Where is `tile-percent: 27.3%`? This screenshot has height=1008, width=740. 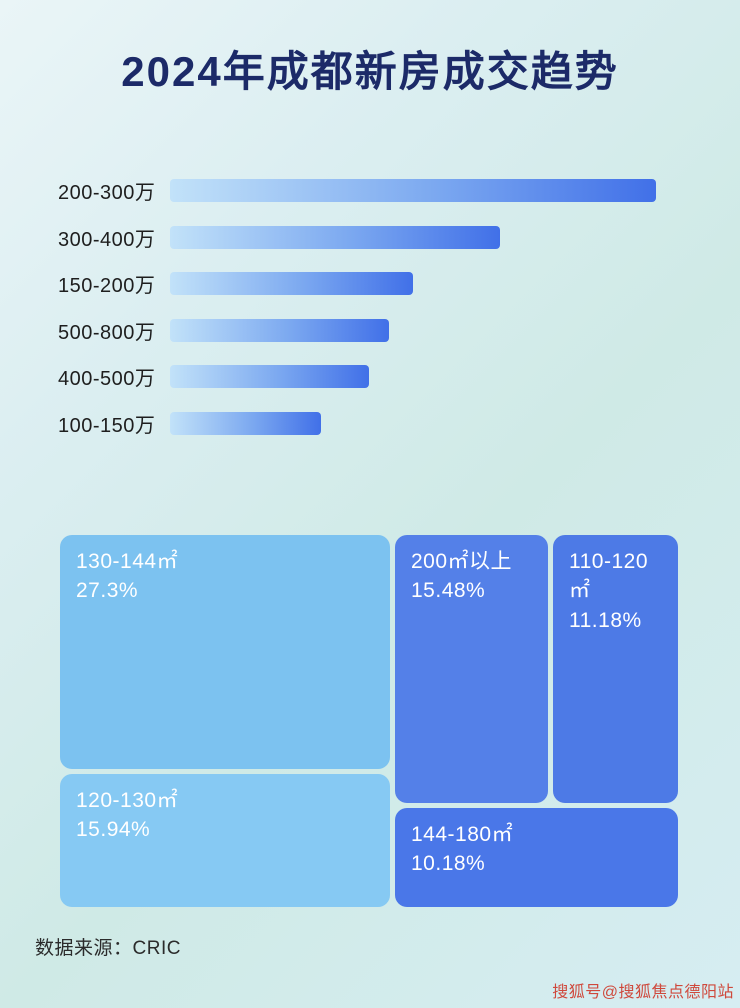
tile-percent: 27.3% is located at coordinates (107, 591).